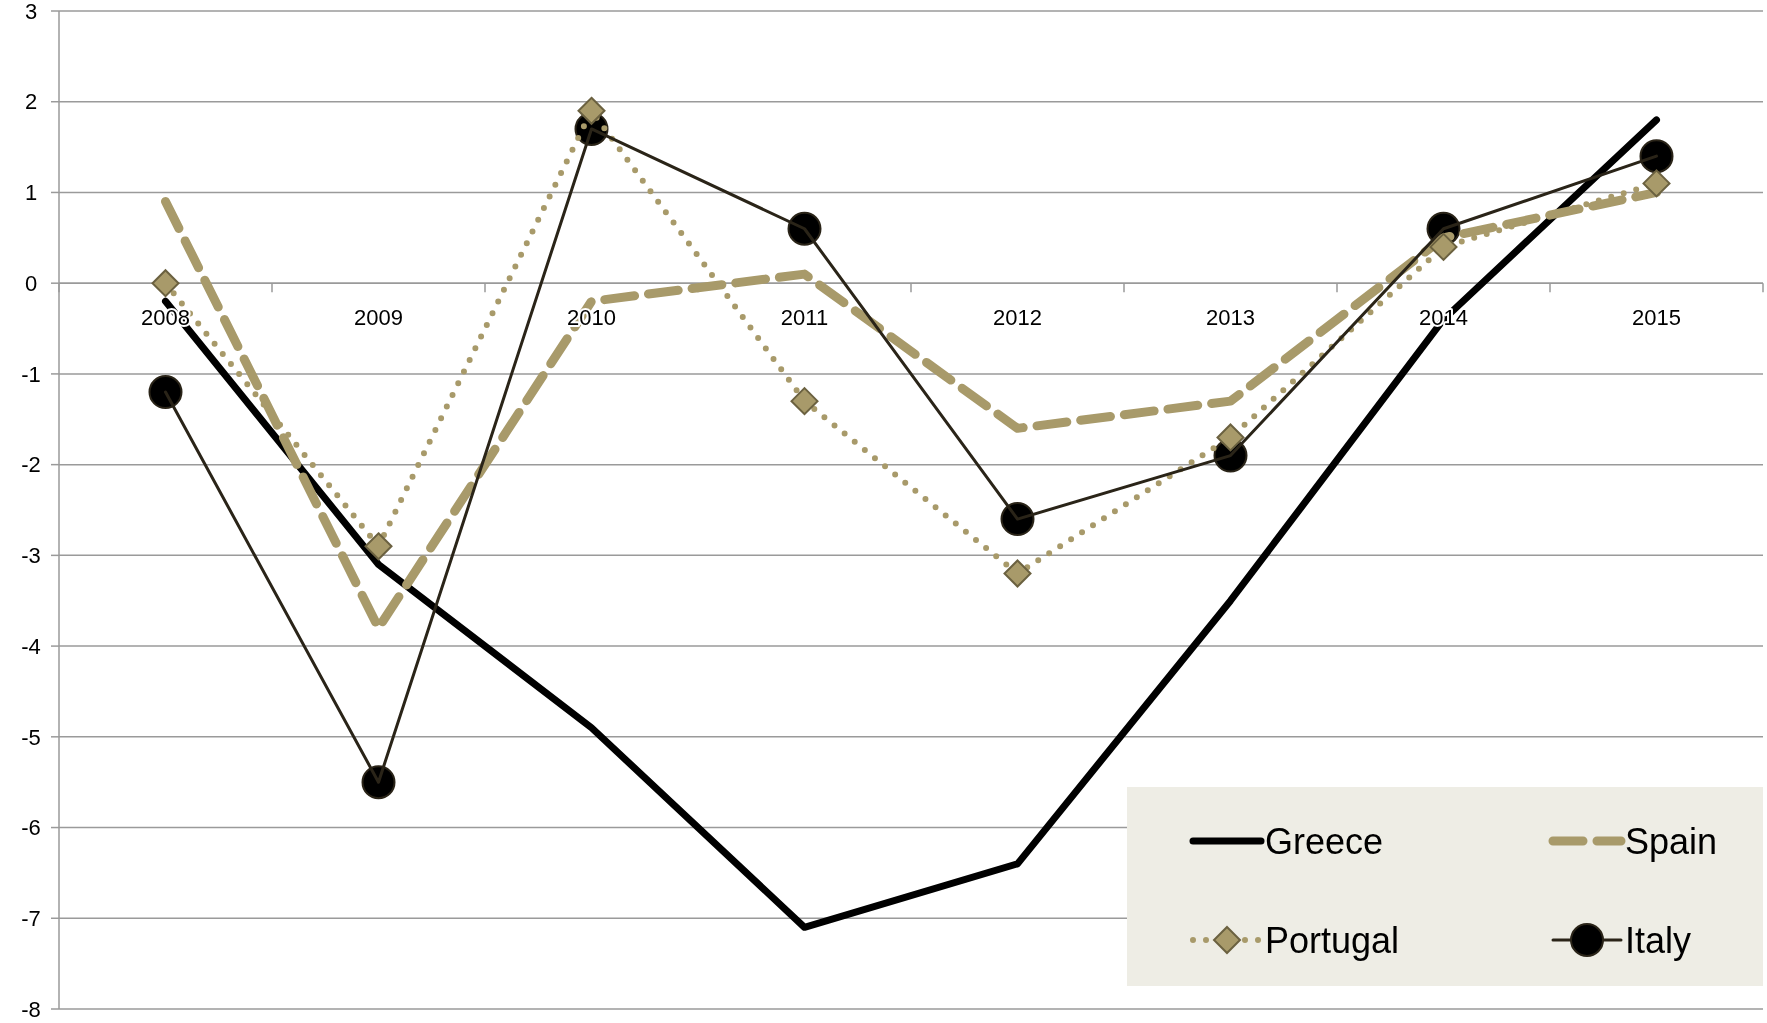  What do you see at coordinates (31, 556) in the screenshot?
I see `y-tick-label: -3` at bounding box center [31, 556].